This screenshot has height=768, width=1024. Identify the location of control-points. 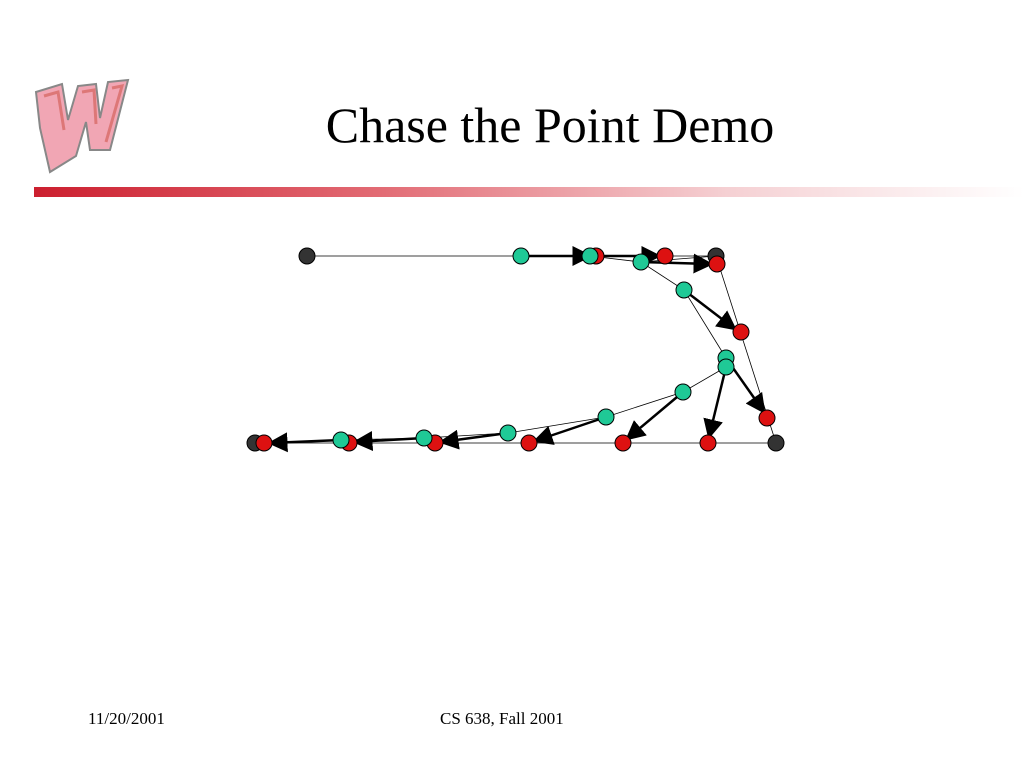
(515, 349).